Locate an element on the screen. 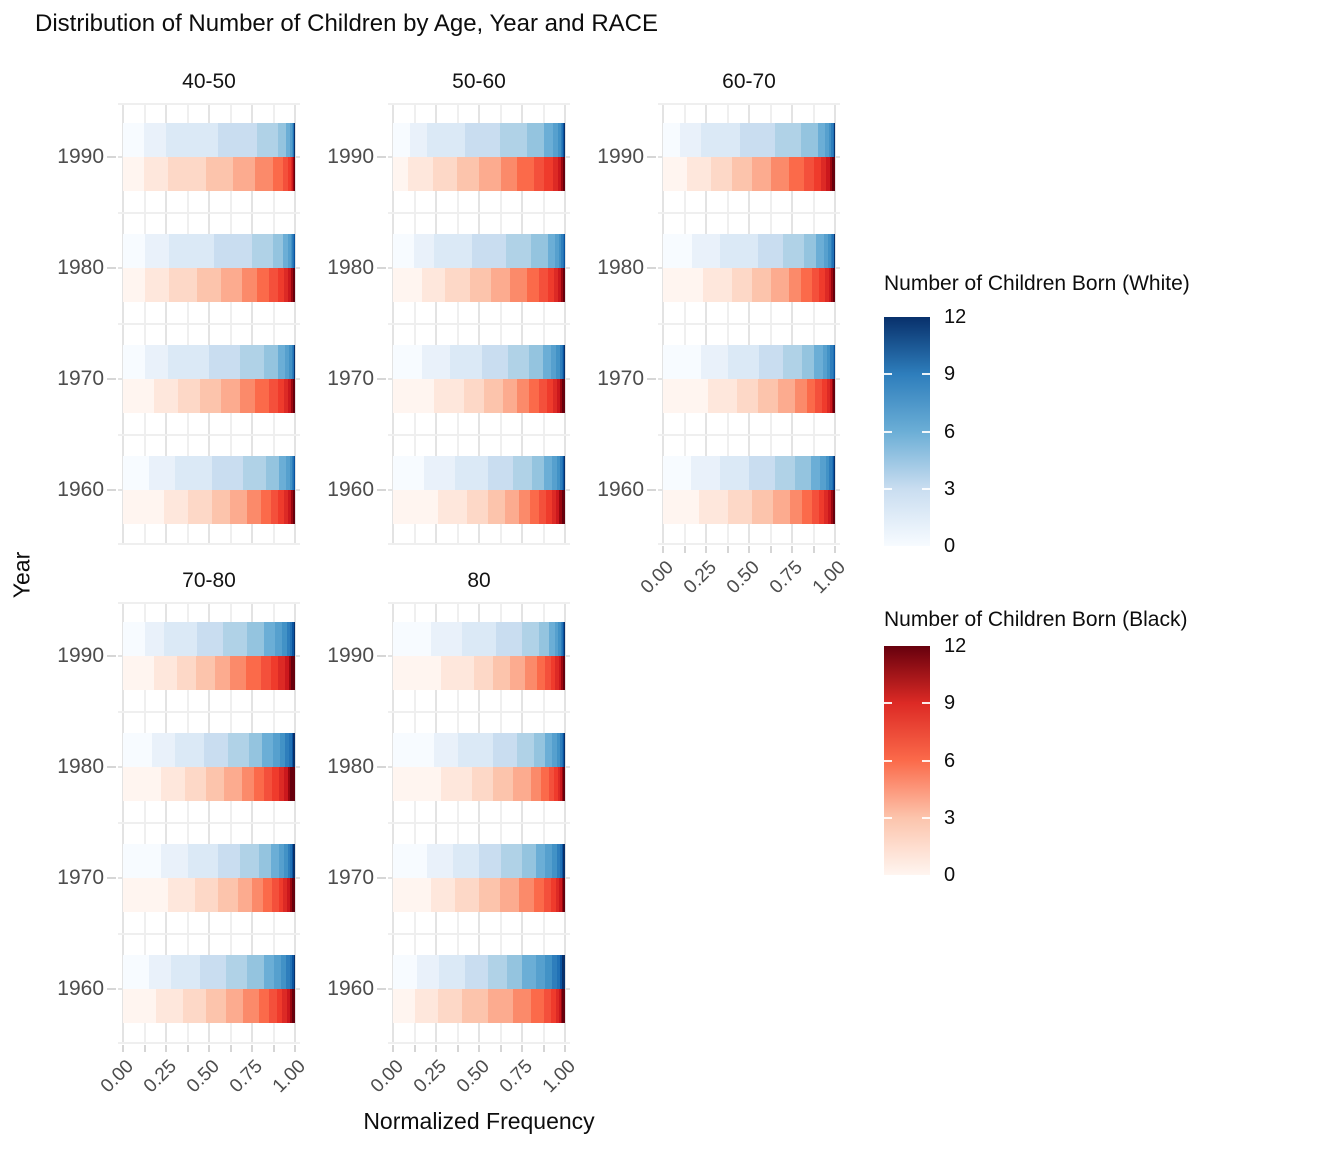 The image size is (1344, 1152). x-tick-label: 0.25 is located at coordinates (430, 1077).